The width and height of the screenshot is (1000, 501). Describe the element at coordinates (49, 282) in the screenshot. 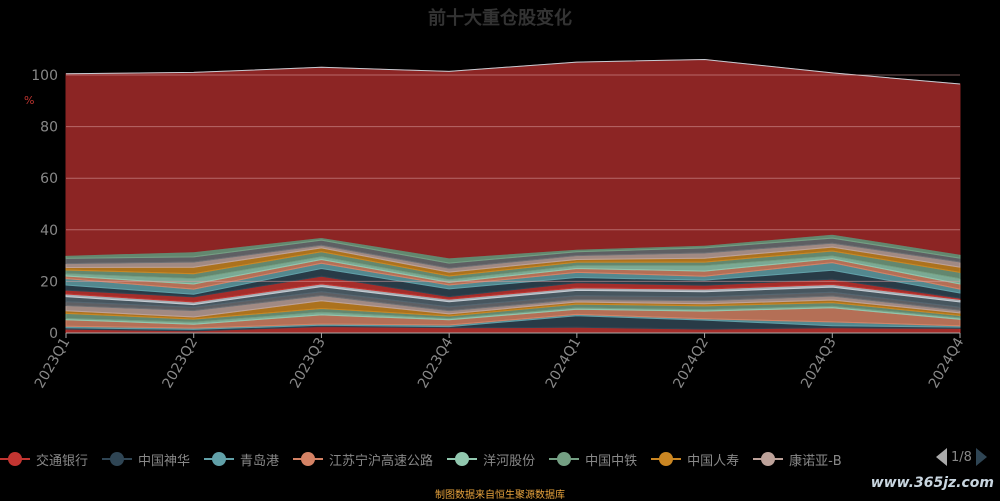

I see `y-tick-label: 20` at that location.